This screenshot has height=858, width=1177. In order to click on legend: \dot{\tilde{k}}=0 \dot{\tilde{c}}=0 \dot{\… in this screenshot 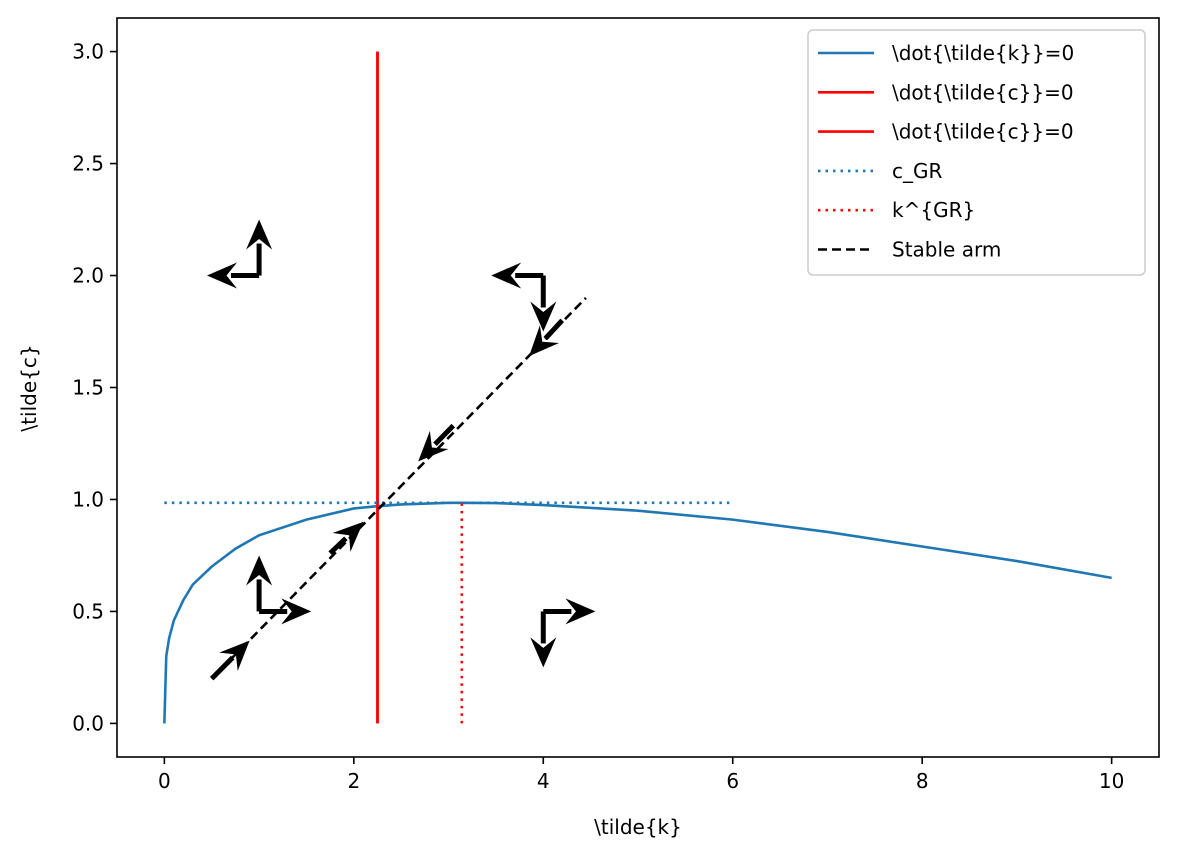, I will do `click(976, 152)`.